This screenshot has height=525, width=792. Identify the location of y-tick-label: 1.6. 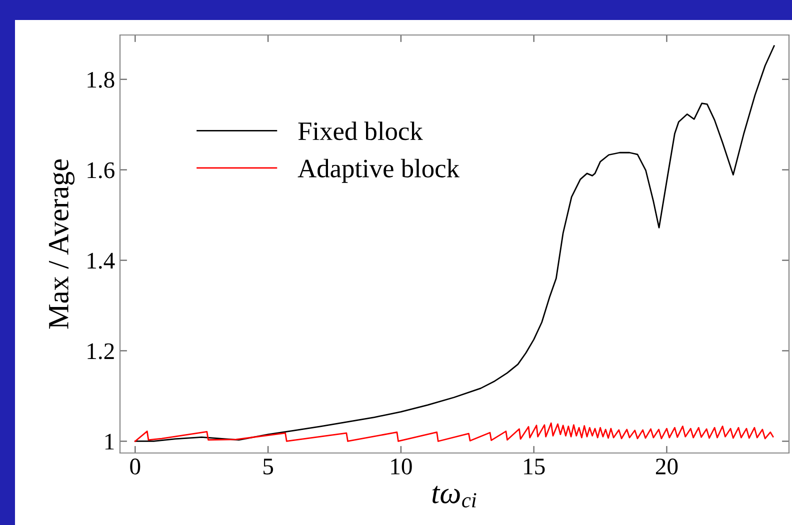
(101, 170).